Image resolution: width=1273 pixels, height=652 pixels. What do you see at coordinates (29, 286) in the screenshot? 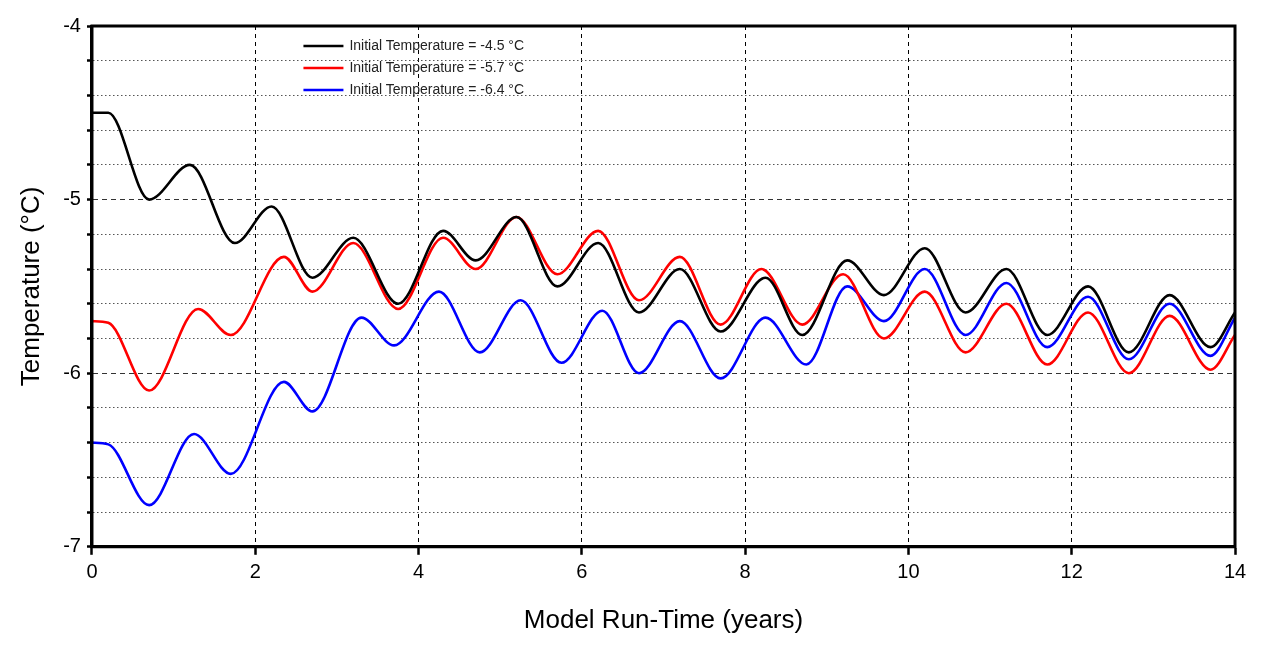
I see `y-axis-title: Temperature (°C)` at bounding box center [29, 286].